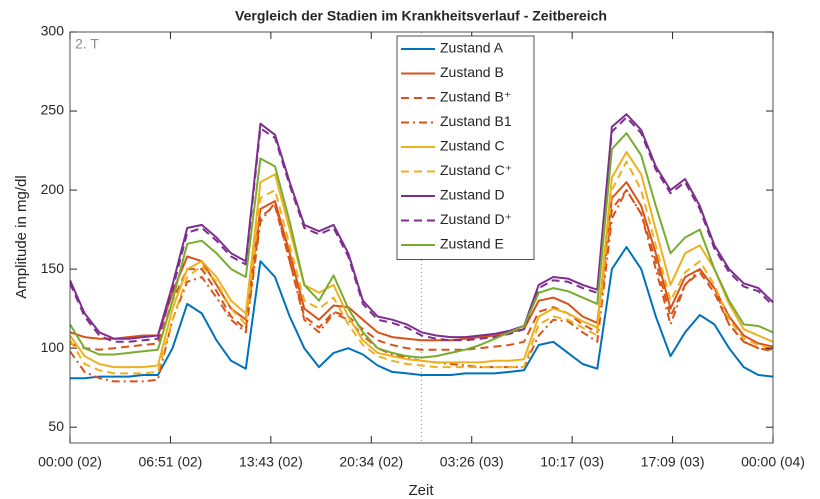 The image size is (820, 499). Describe the element at coordinates (53, 189) in the screenshot. I see `y-tick-label: 200` at that location.